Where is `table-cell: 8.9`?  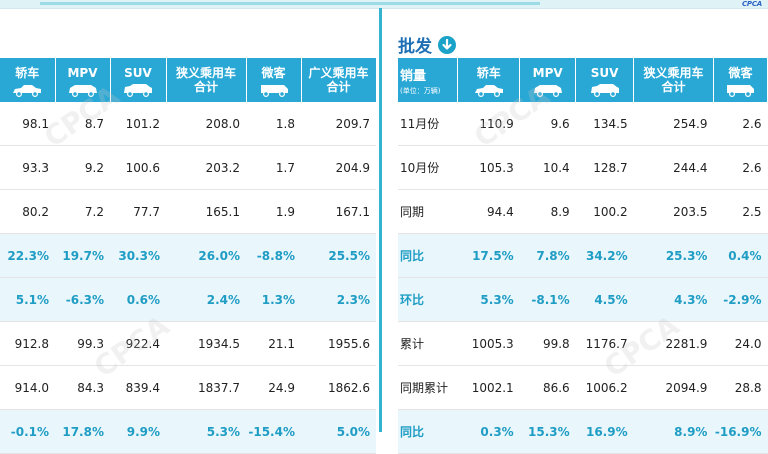 table-cell: 8.9 is located at coordinates (547, 211).